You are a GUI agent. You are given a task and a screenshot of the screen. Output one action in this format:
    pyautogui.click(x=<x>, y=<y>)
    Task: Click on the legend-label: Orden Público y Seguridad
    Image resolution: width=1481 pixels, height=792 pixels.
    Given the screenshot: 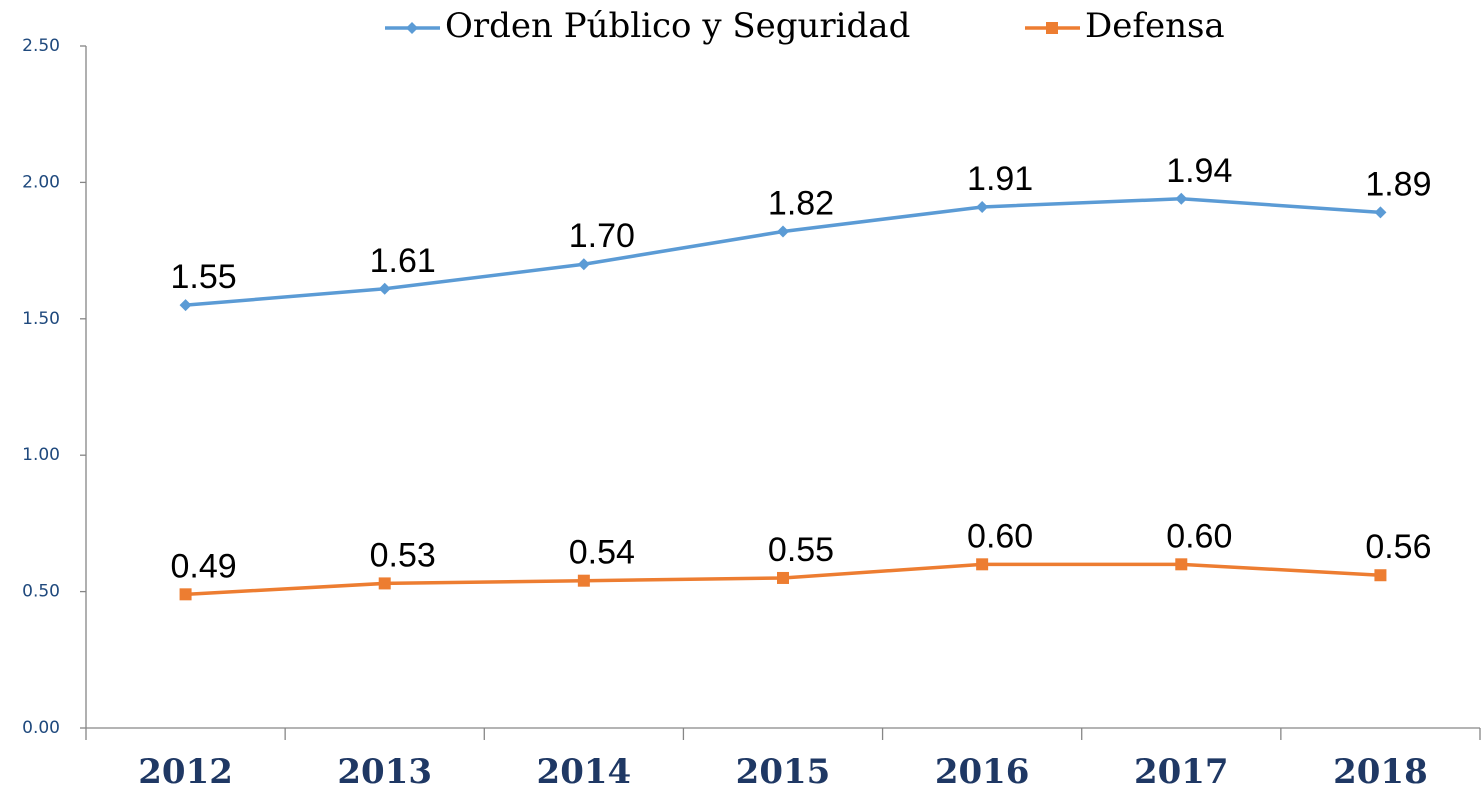 What is the action you would take?
    pyautogui.click(x=677, y=26)
    